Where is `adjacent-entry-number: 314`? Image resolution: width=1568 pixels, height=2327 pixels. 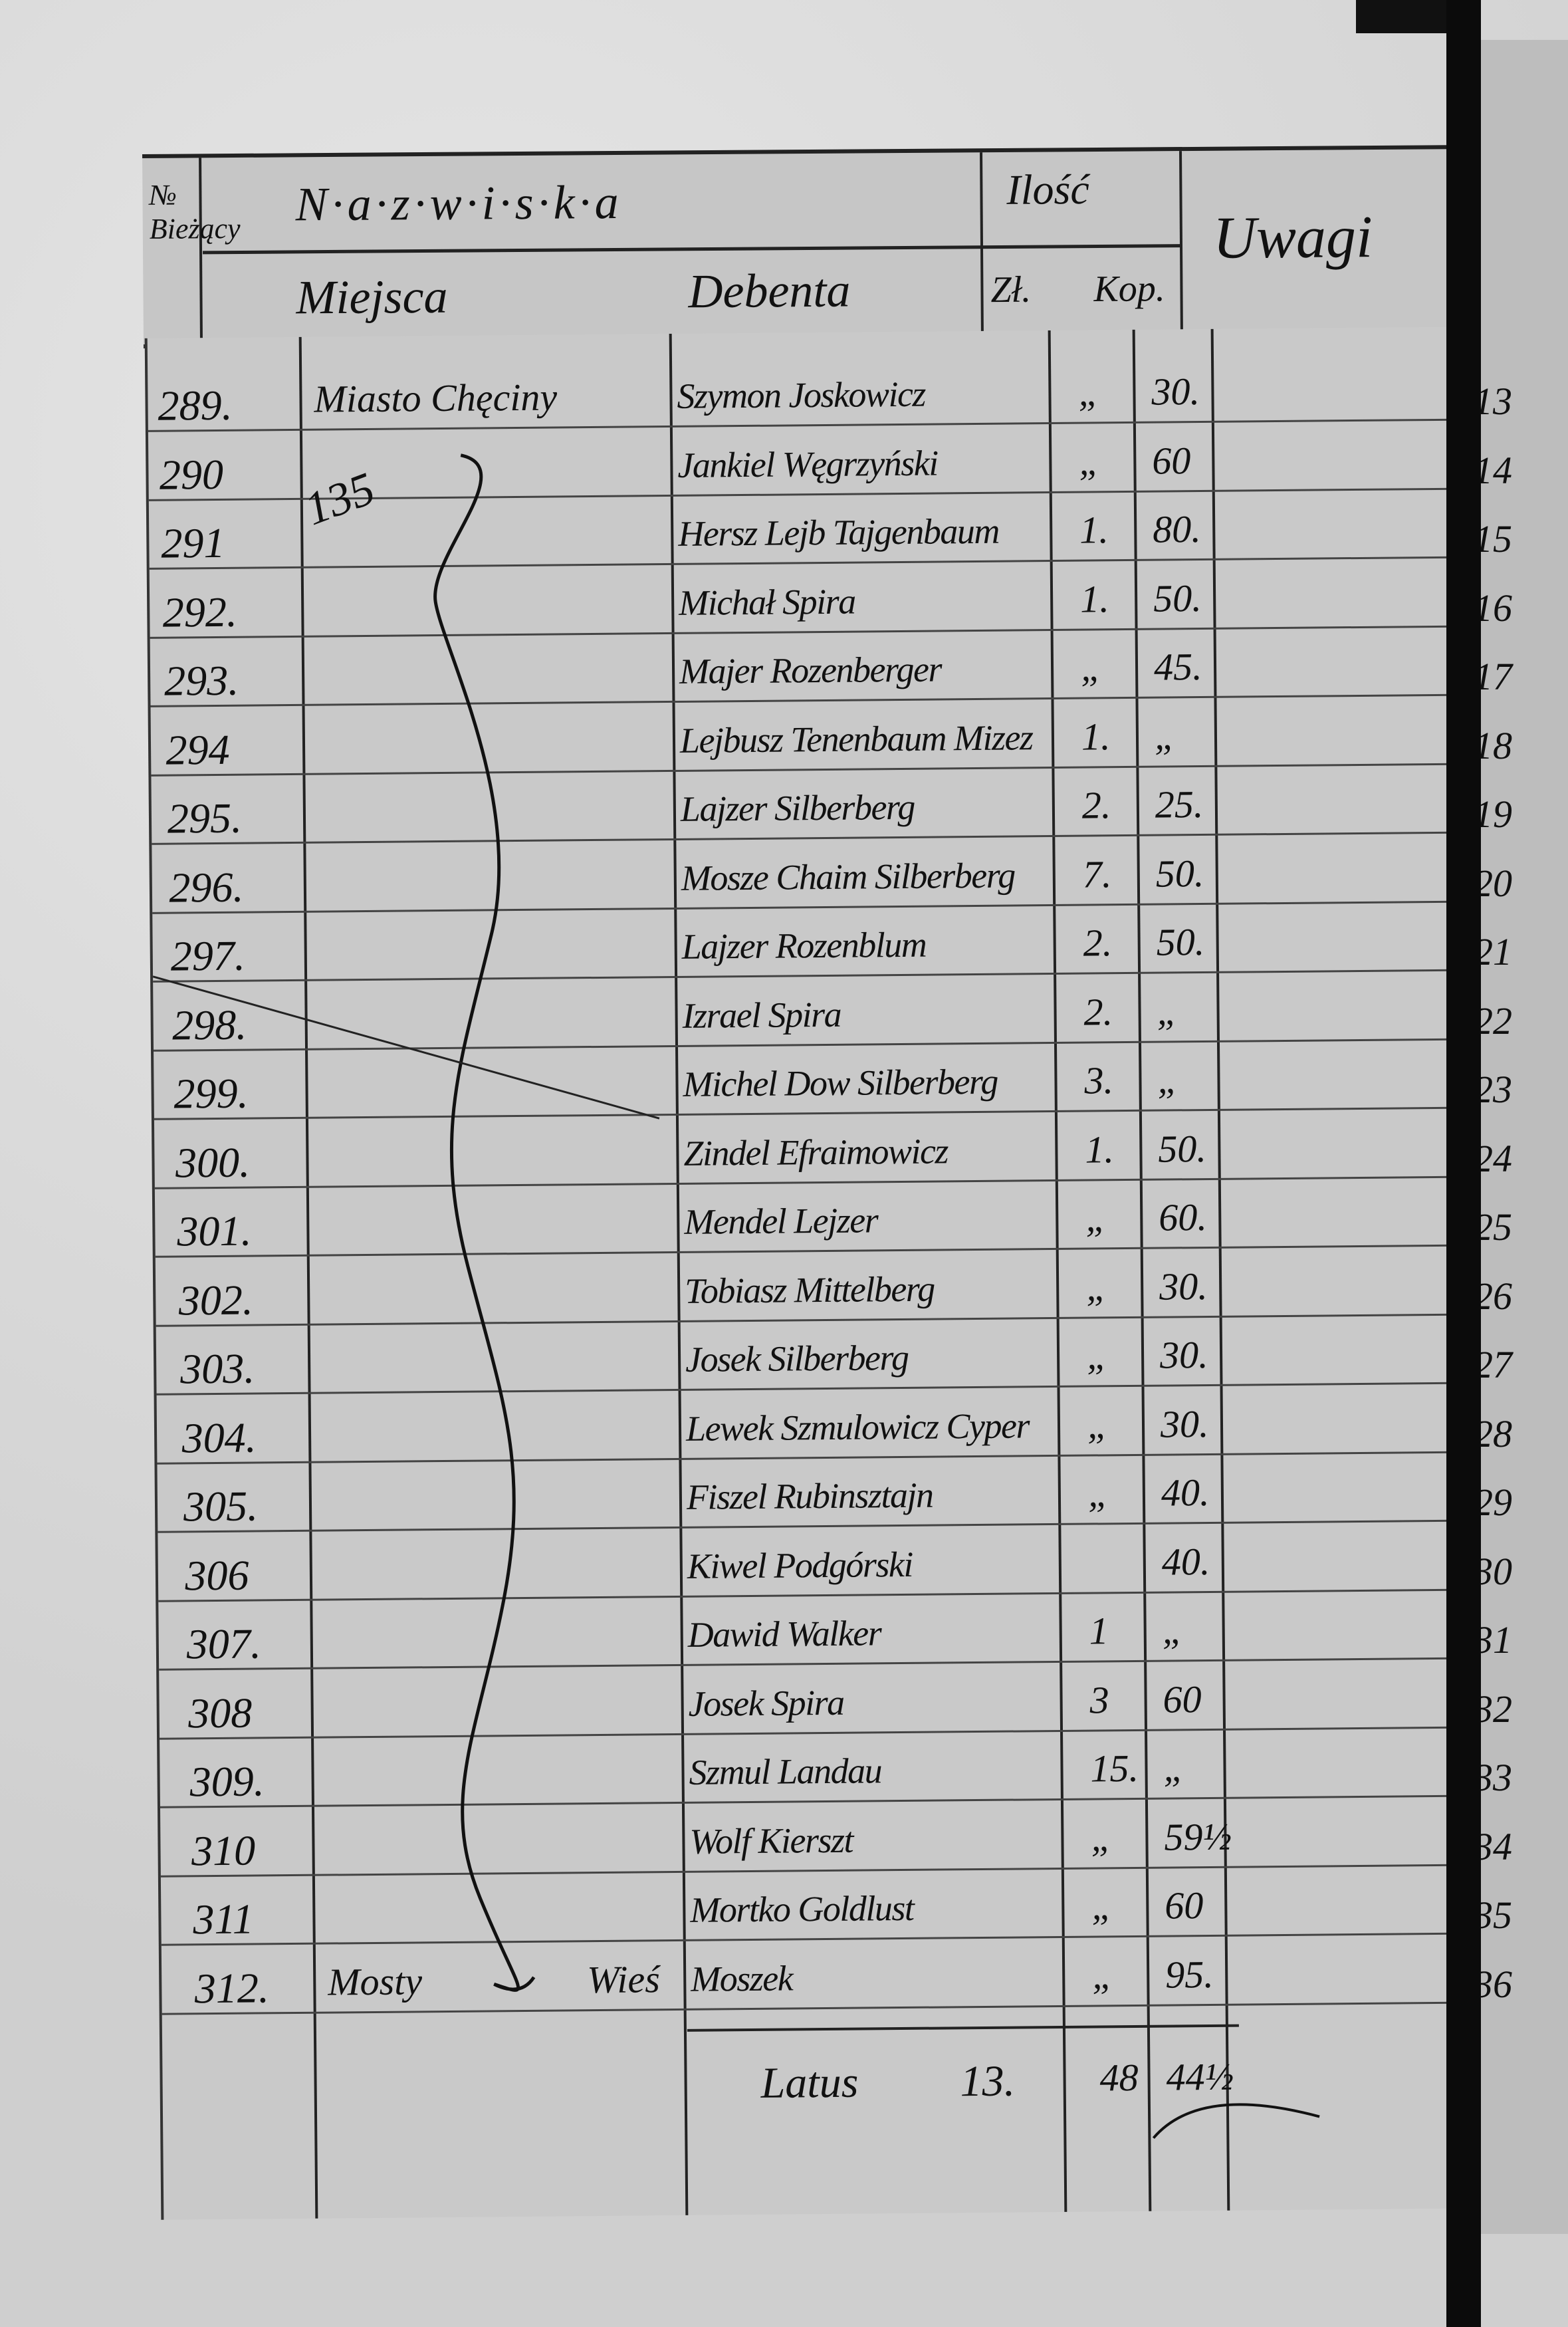 adjacent-entry-number: 314 is located at coordinates (1497, 470).